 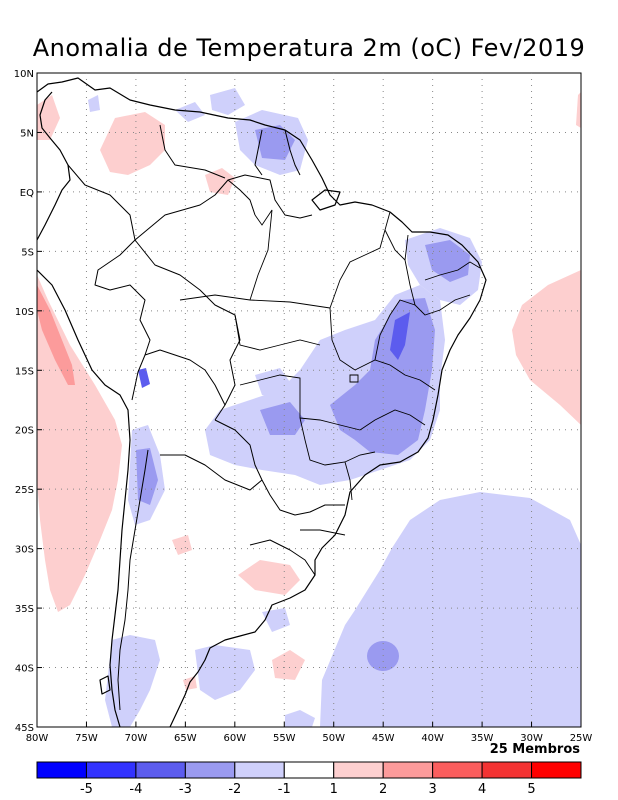 What do you see at coordinates (234, 789) in the screenshot?
I see `colorbar-label: -2` at bounding box center [234, 789].